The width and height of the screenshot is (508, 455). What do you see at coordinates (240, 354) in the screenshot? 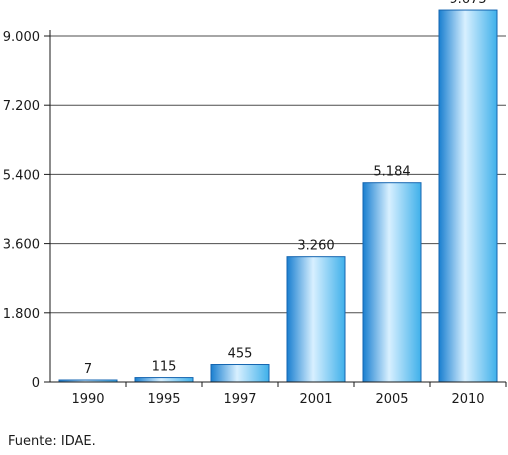
I see `value-label-1997: 455` at bounding box center [240, 354].